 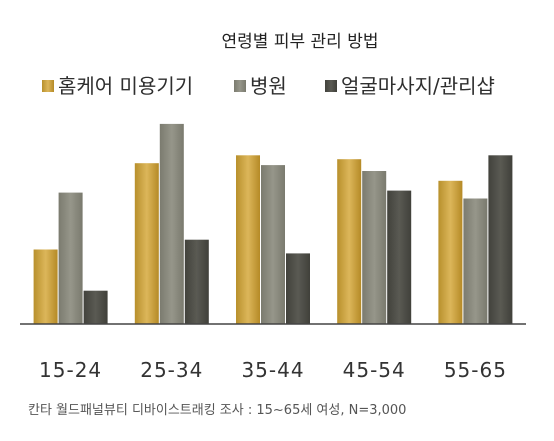 I want to click on x-tick-label: 35-44, so click(x=272, y=370).